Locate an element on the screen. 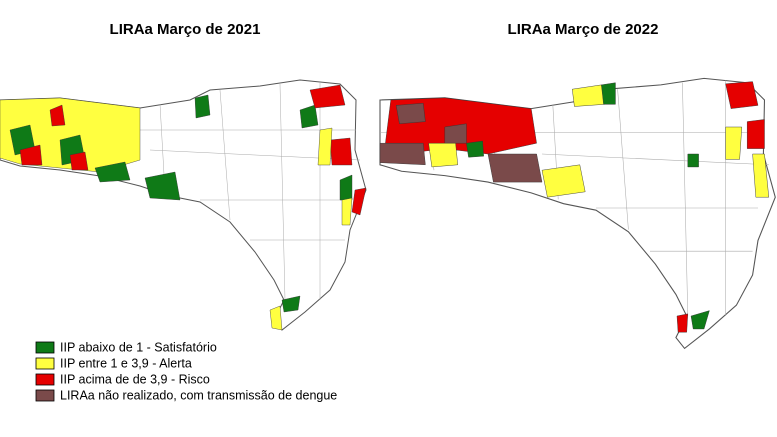 Image resolution: width=777 pixels, height=437 pixels. map-title: LIRAa Março de 2021 is located at coordinates (185, 29).